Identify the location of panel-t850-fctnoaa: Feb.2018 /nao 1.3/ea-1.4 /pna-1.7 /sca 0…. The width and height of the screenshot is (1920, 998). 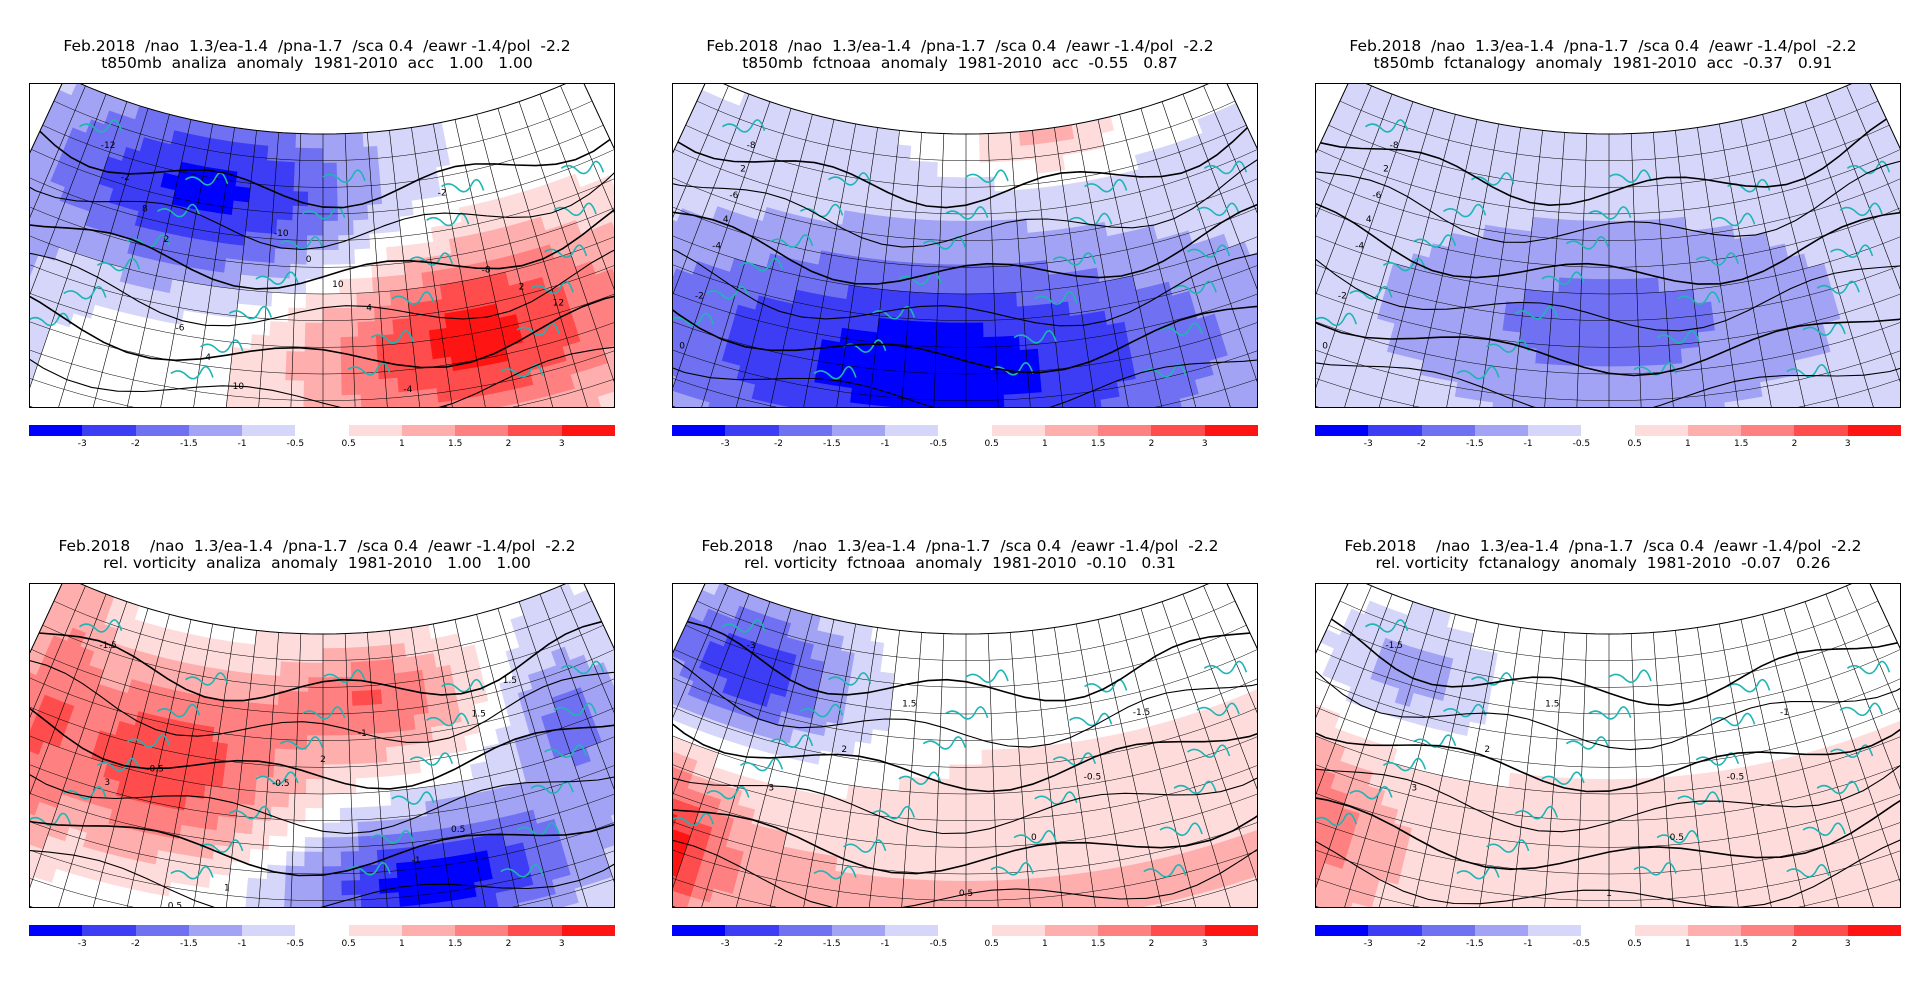
(960, 268).